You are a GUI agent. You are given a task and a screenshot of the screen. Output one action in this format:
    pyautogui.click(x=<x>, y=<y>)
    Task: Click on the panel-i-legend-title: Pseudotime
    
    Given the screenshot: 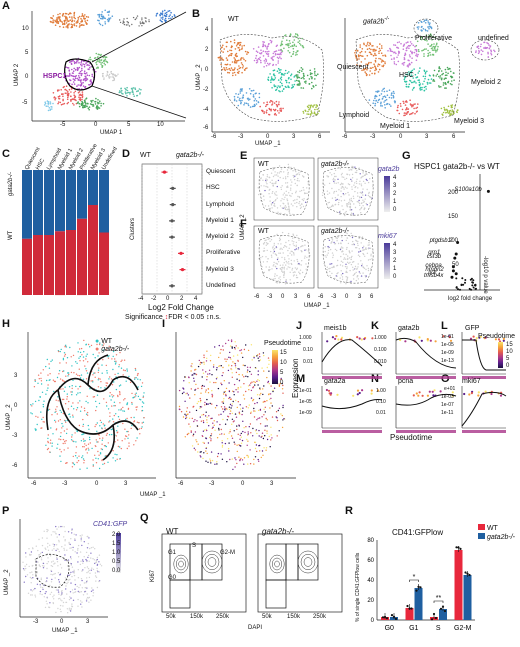 What is the action you would take?
    pyautogui.click(x=282, y=343)
    